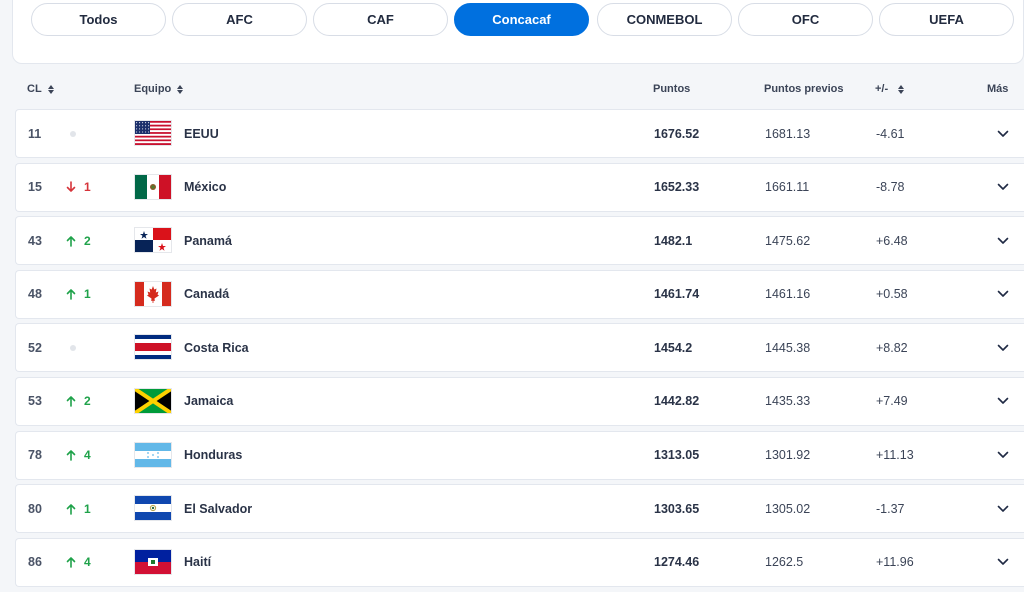 The image size is (1024, 592). I want to click on table-row: 53 2 Jamaica 1442.82 1435.33 +7.49, so click(519, 401).